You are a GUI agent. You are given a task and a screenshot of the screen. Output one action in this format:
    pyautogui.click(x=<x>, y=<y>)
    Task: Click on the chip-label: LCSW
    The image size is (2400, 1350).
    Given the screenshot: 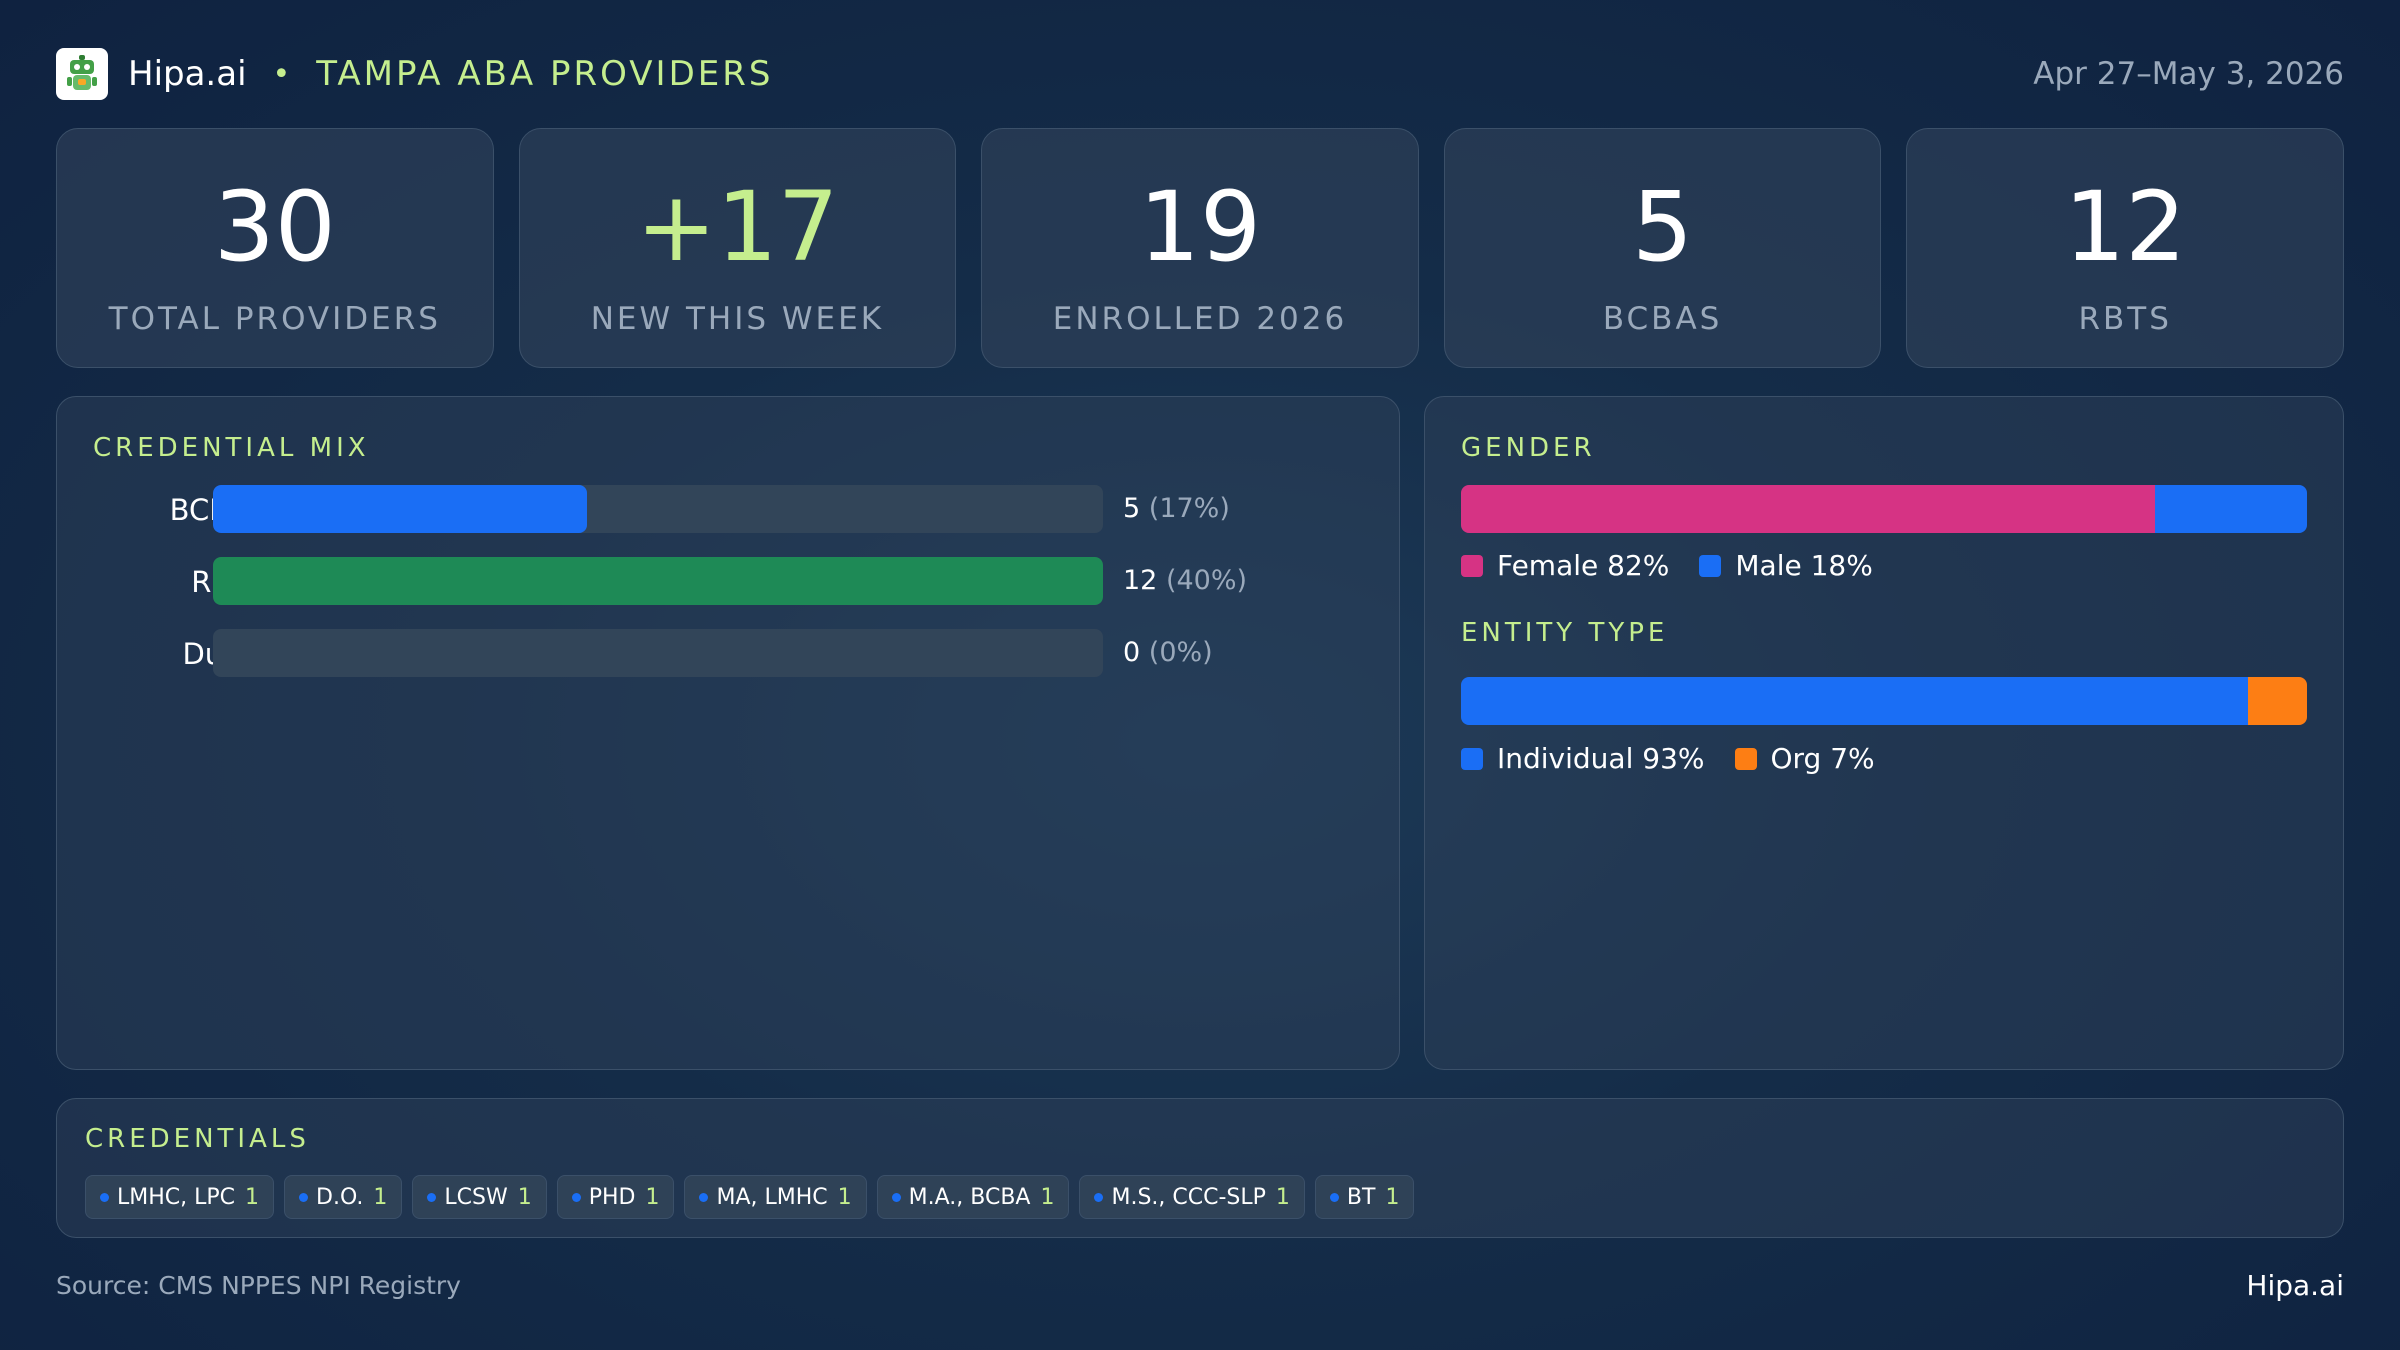 What is the action you would take?
    pyautogui.click(x=476, y=1197)
    